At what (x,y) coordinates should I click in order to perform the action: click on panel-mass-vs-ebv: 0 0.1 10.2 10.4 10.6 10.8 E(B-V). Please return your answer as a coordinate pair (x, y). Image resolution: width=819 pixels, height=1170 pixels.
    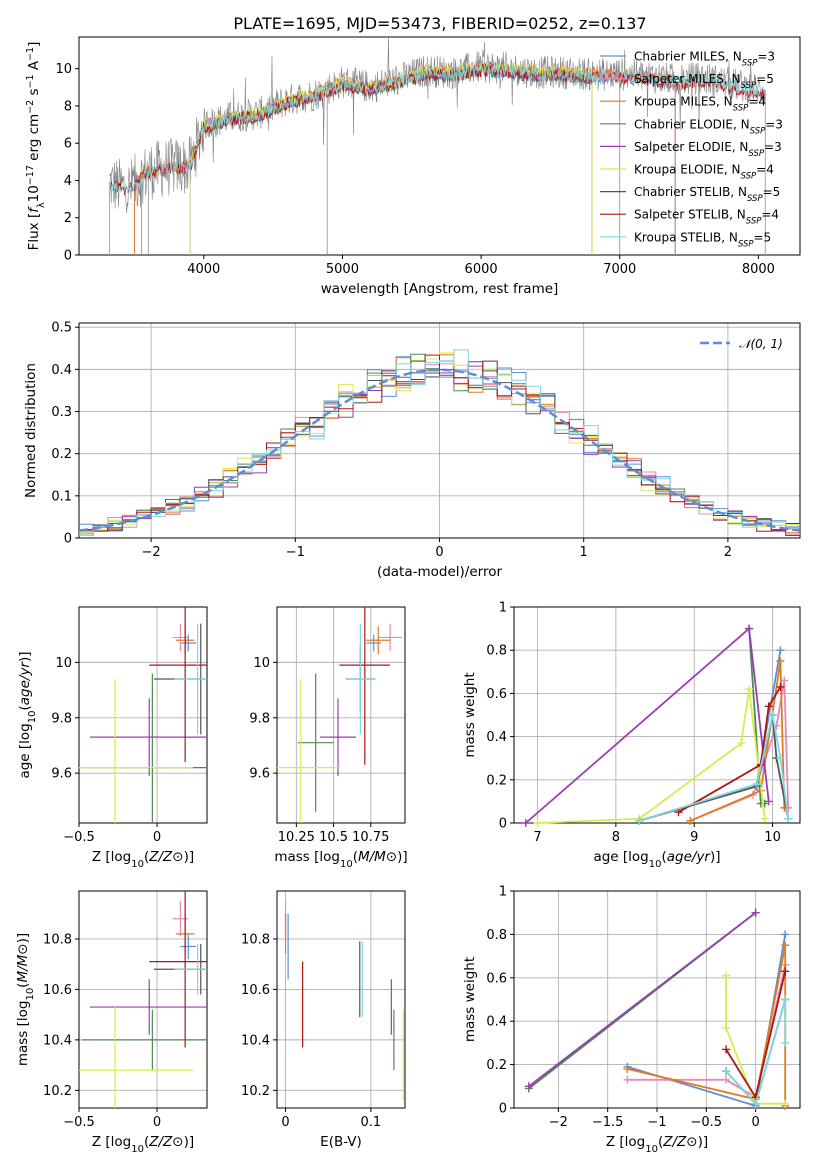
    Looking at the image, I should click on (323, 1020).